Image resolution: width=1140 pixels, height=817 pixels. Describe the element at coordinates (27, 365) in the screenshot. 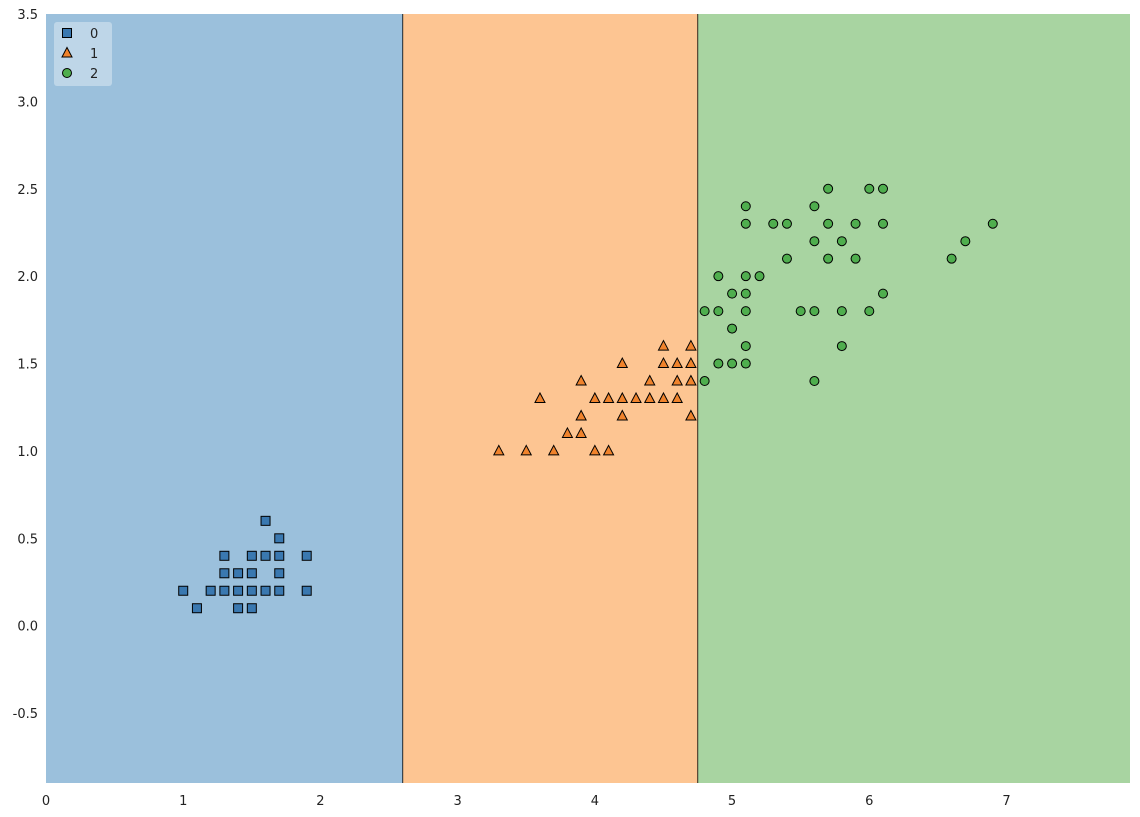

I see `y-tick-label: 1.5` at that location.